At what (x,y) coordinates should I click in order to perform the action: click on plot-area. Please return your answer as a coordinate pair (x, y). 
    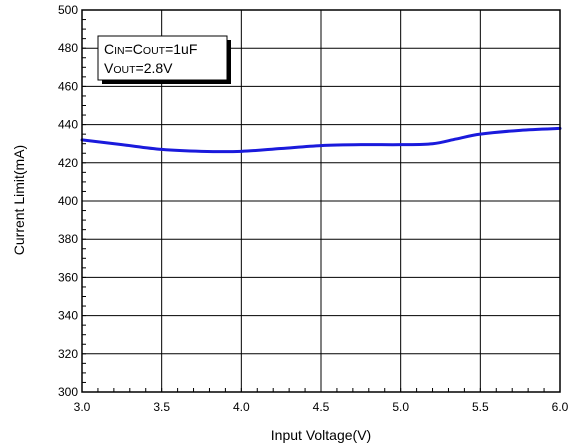
    Looking at the image, I should click on (321, 140).